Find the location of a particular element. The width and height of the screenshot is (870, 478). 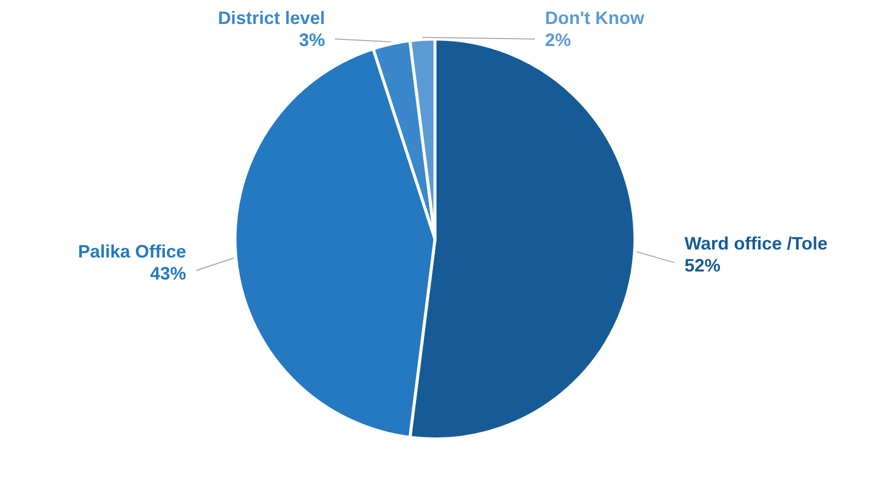

slice-label: District level is located at coordinates (271, 18).